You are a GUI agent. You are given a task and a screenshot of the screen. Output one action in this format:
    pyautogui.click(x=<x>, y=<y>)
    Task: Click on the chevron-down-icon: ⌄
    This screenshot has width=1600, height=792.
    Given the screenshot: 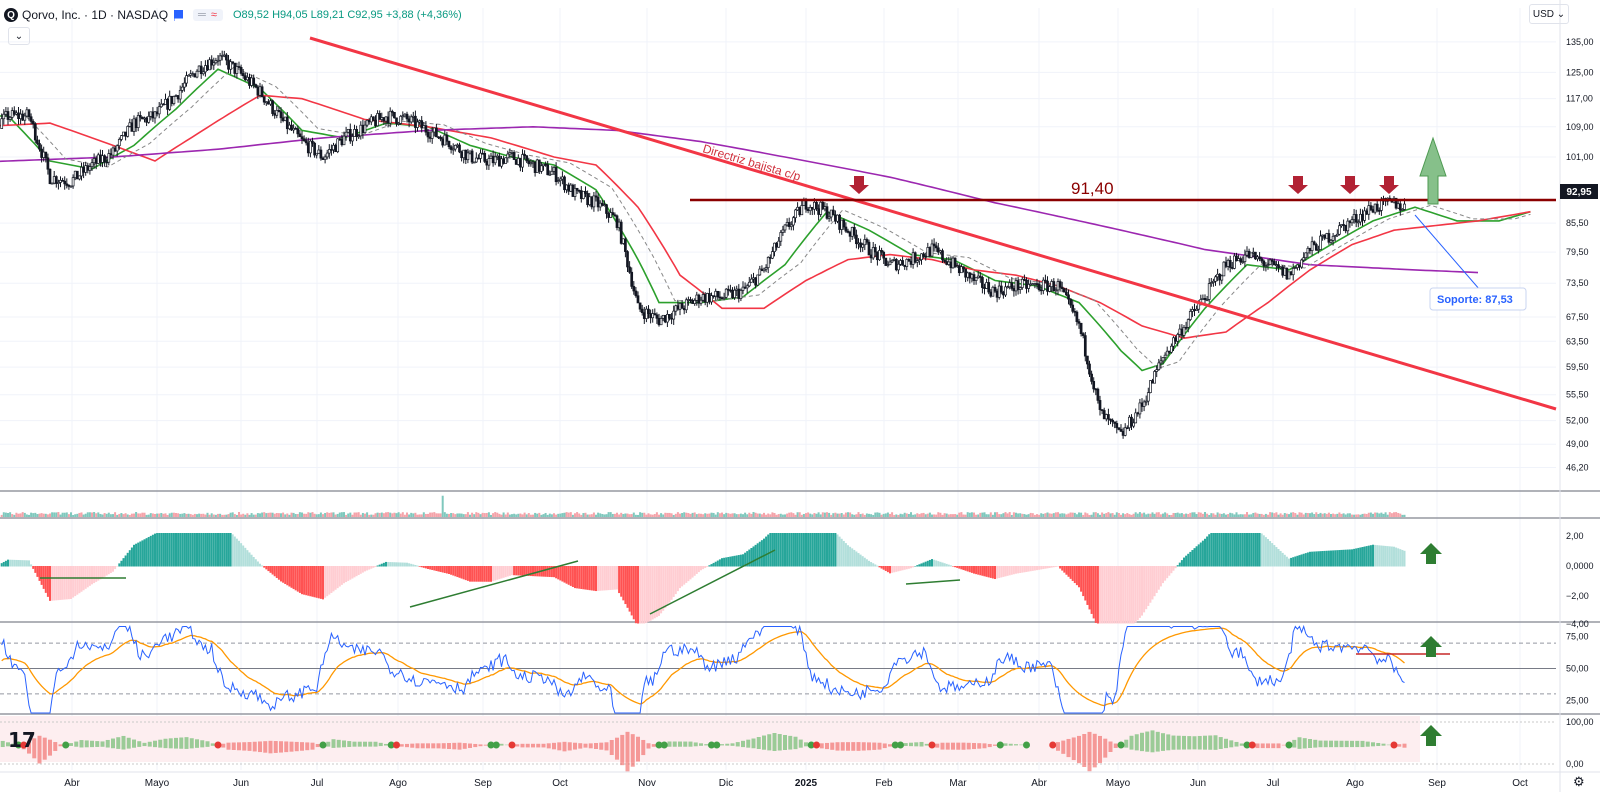 What is the action you would take?
    pyautogui.click(x=19, y=36)
    